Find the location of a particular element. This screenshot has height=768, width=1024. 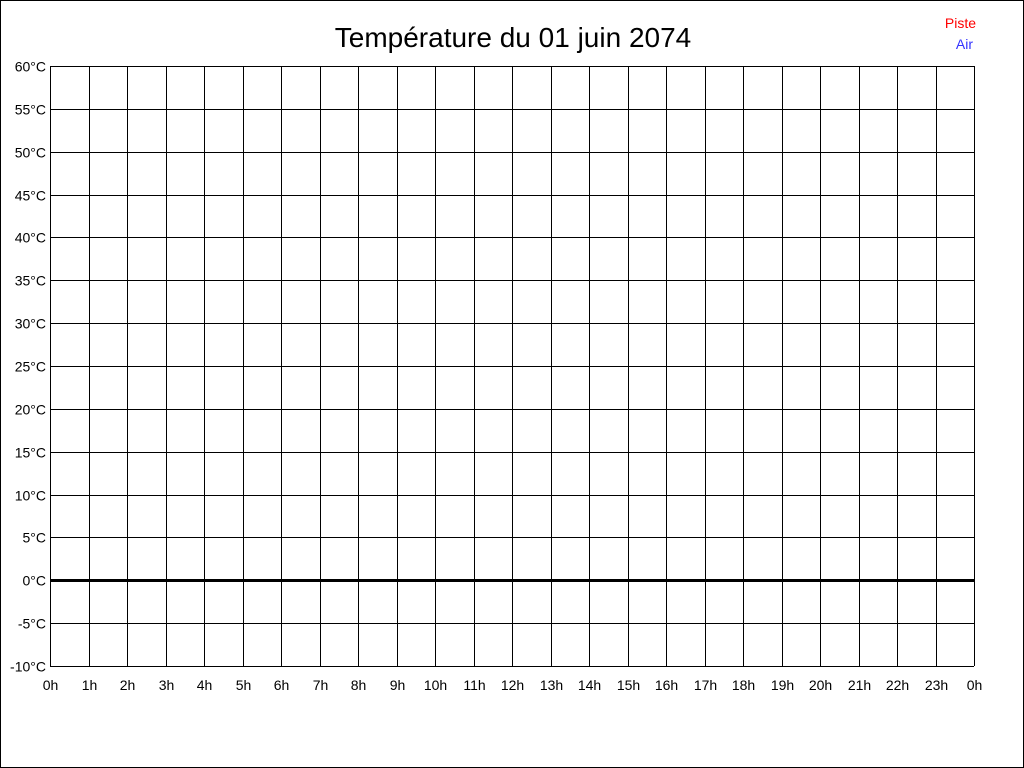

chart-title: Température du 01 juin 2074 is located at coordinates (513, 37).